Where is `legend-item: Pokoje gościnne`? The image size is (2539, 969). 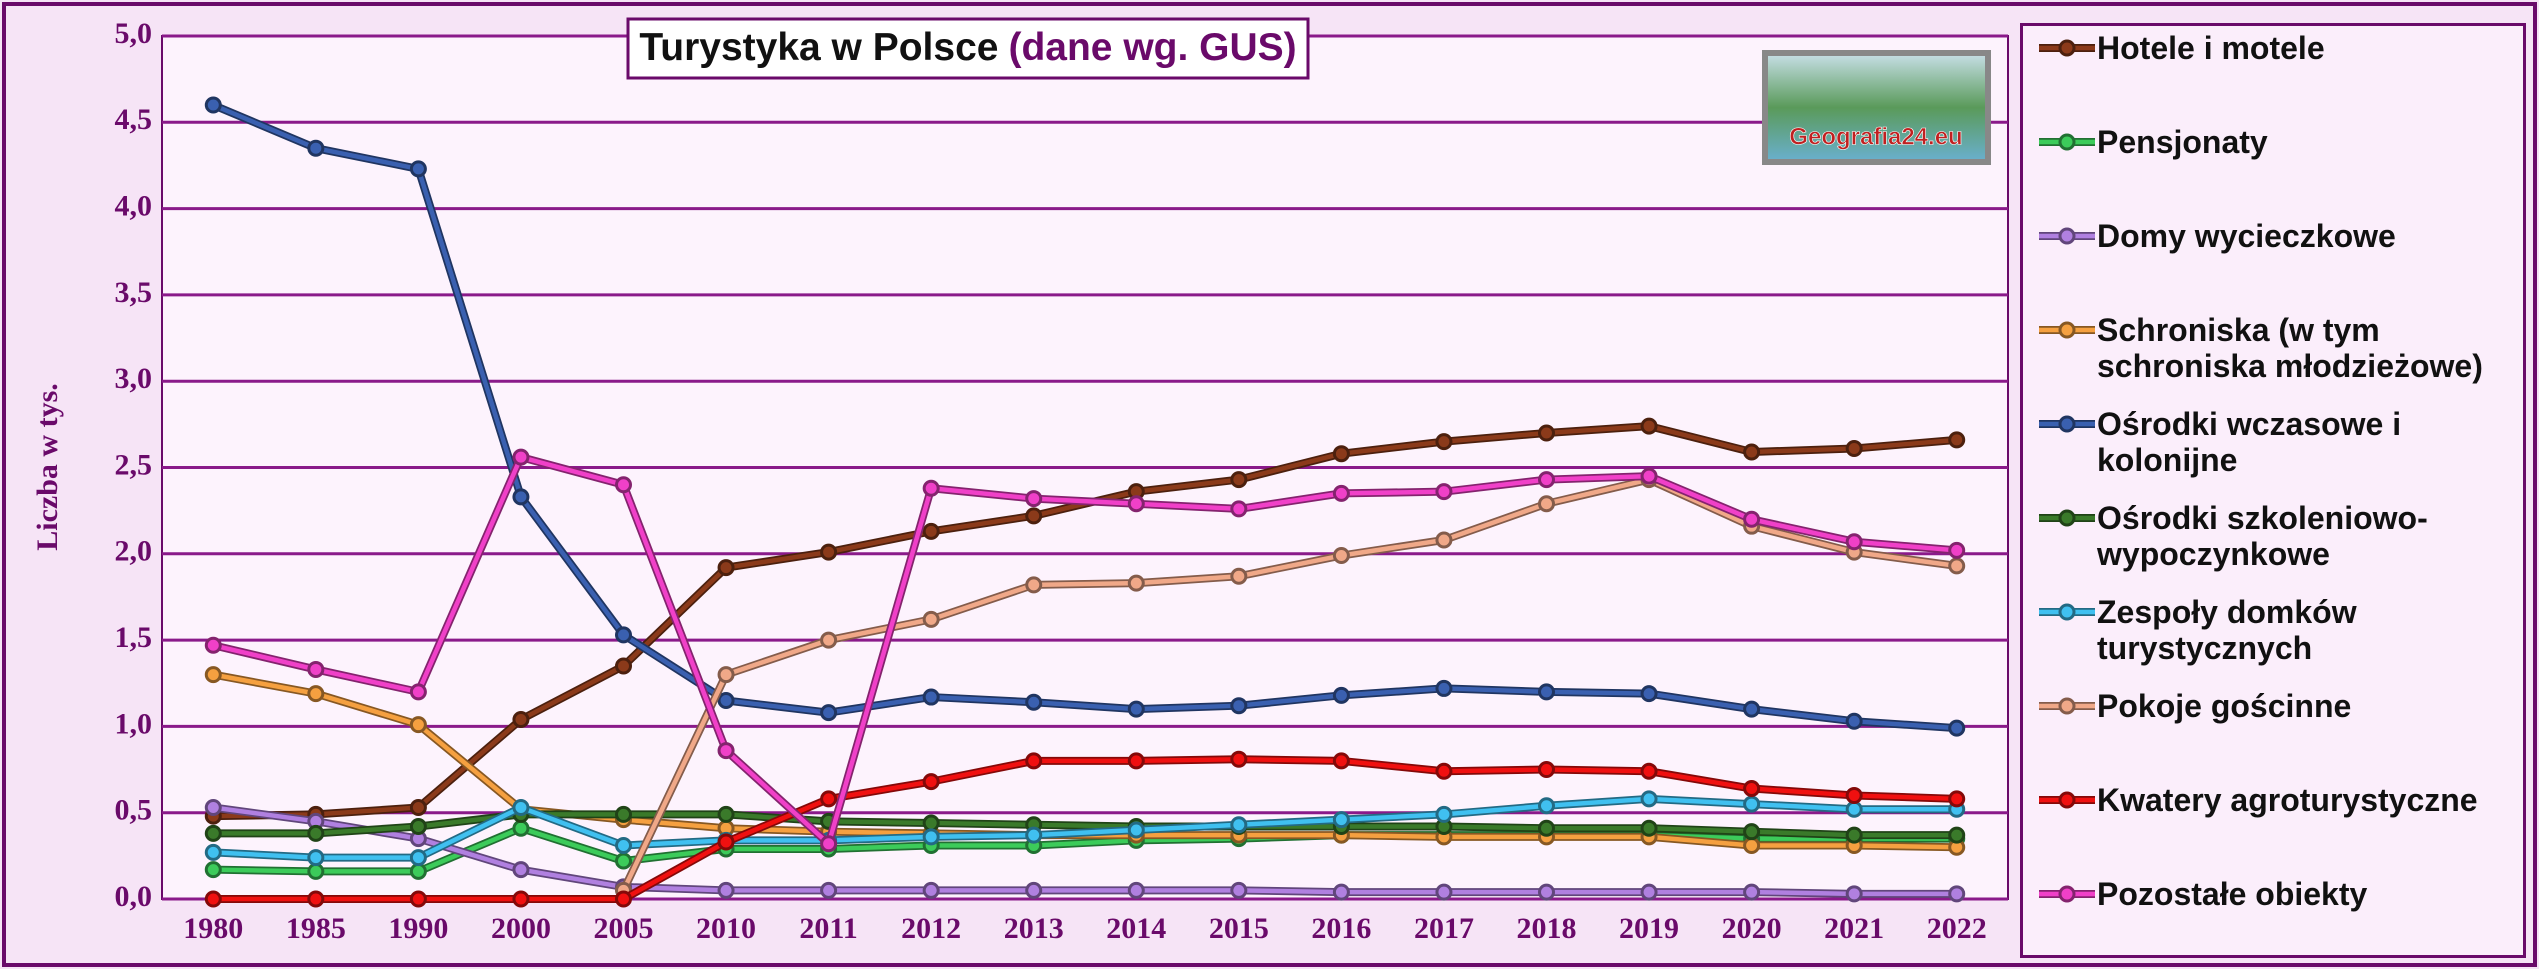 legend-item: Pokoje gościnne is located at coordinates (2277, 706).